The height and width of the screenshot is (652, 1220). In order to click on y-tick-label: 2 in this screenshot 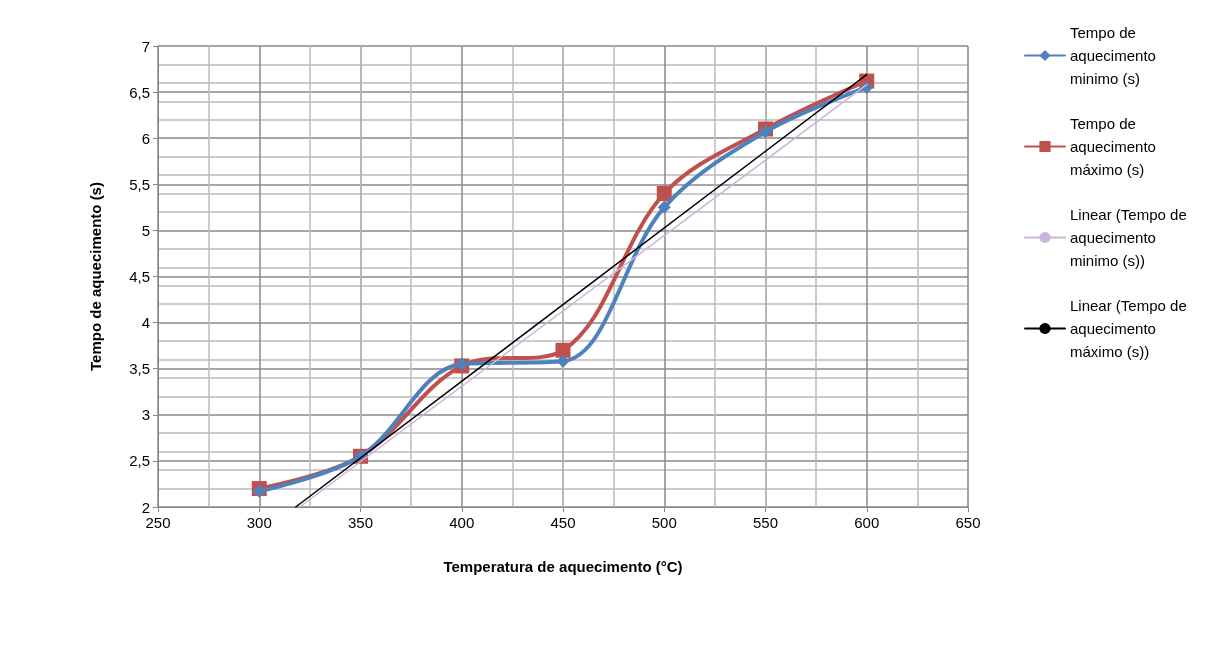, I will do `click(145, 507)`.